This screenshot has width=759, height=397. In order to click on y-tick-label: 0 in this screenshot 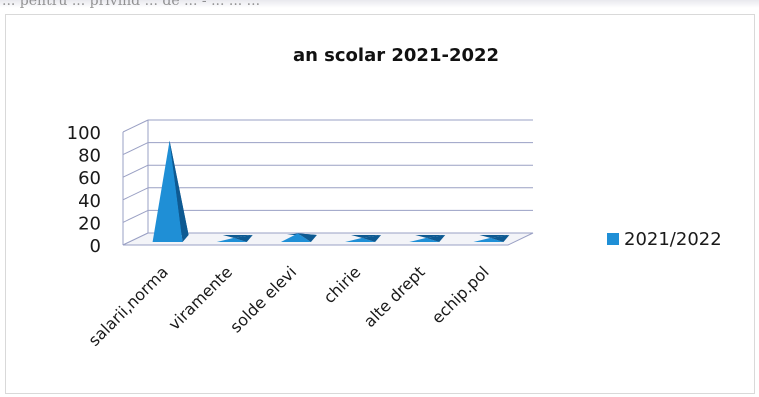, I will do `click(95, 246)`.